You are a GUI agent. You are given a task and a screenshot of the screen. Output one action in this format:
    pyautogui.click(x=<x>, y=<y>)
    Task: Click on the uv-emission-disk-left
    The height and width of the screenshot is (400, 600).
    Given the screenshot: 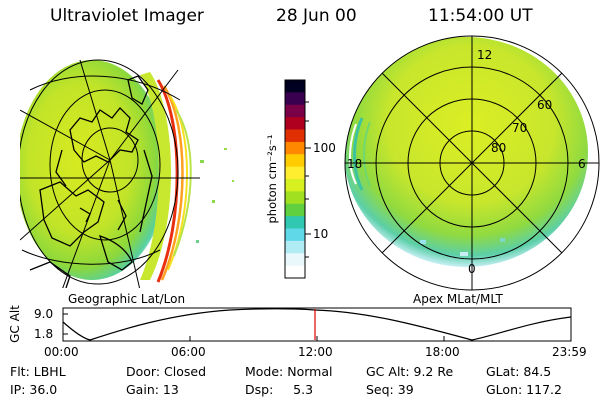 What is the action you would take?
    pyautogui.click(x=94, y=170)
    